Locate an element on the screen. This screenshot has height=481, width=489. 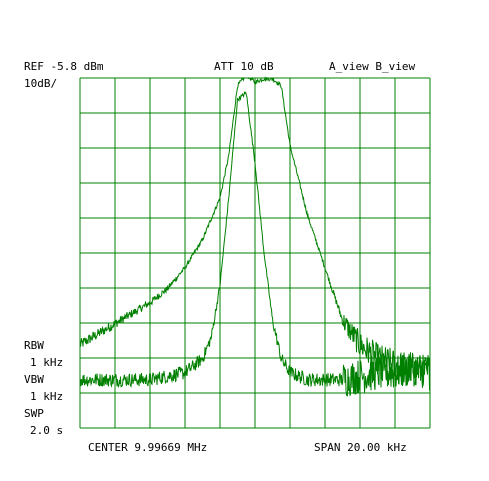
swp-label: SWP is located at coordinates (34, 413).